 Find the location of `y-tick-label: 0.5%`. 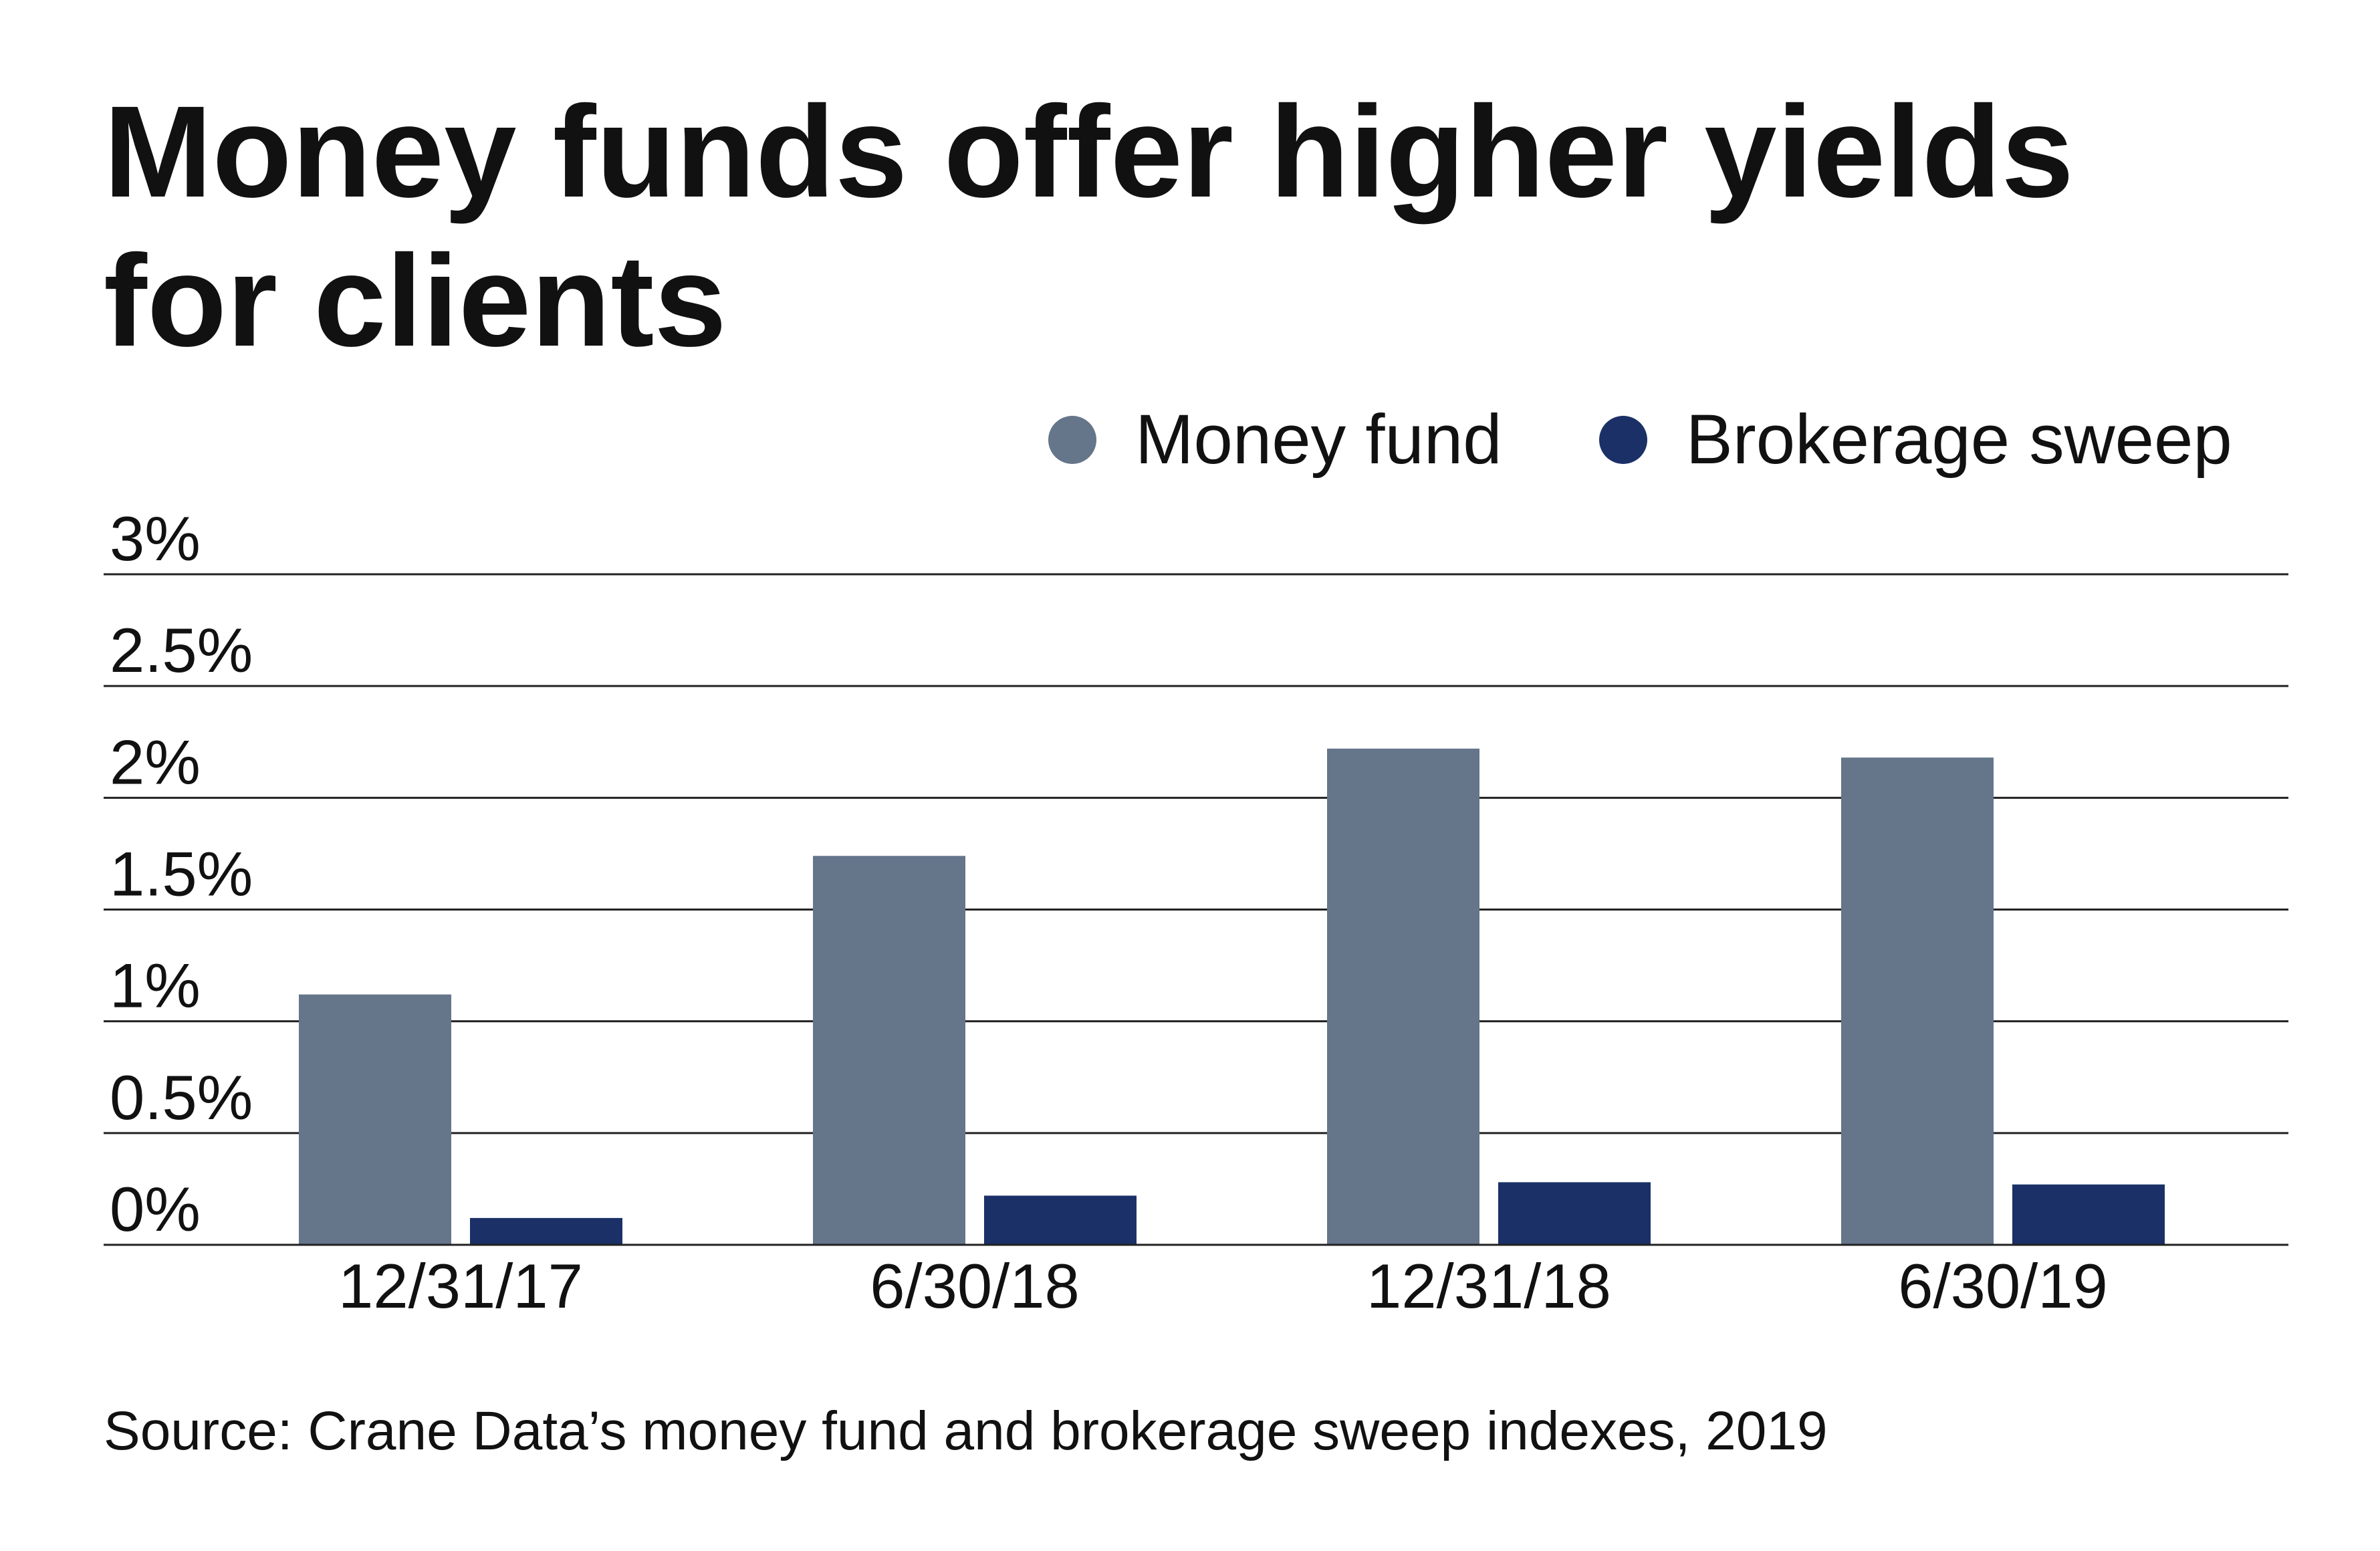

y-tick-label: 0.5% is located at coordinates (181, 1097).